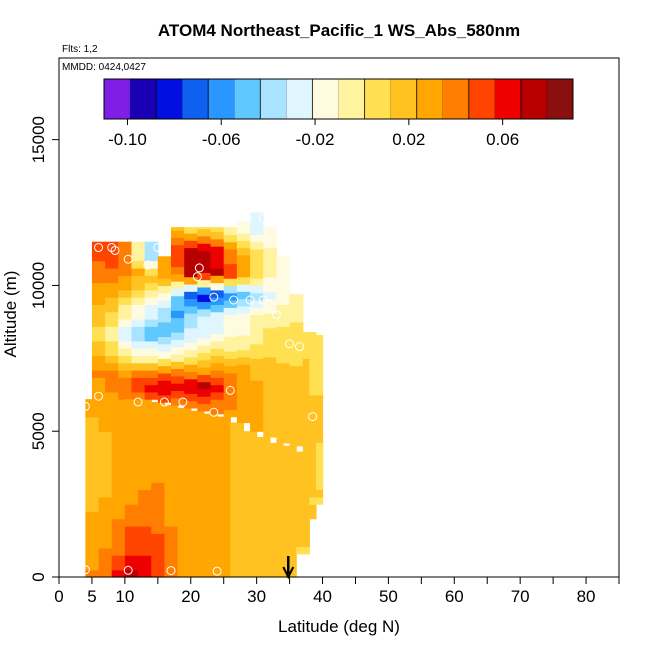  Describe the element at coordinates (520, 596) in the screenshot. I see `x-tick-label: 70` at that location.